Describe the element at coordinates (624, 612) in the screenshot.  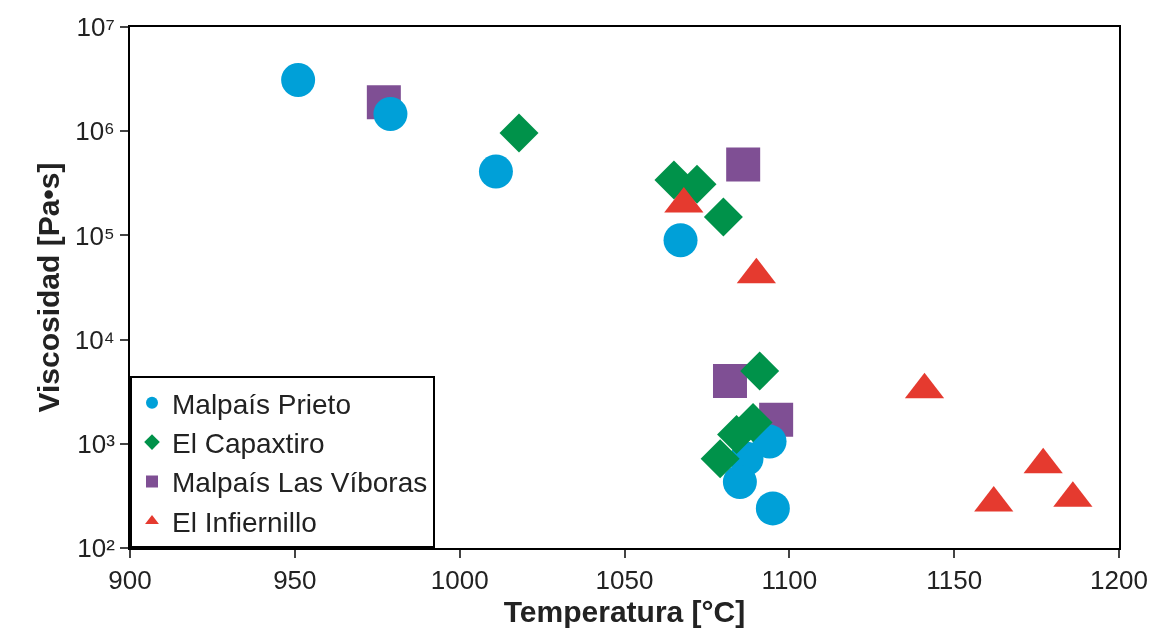
I see `x-axis-title: Temperatura [°C]` at that location.